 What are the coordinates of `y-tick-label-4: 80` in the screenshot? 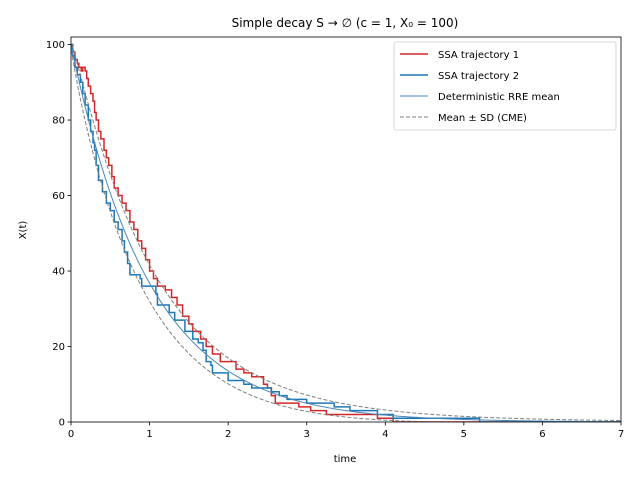 It's located at (58, 121).